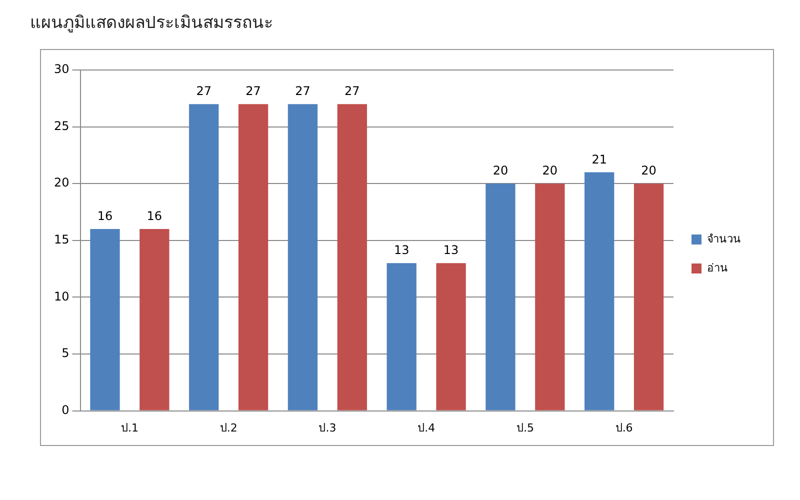  Describe the element at coordinates (427, 427) in the screenshot. I see `x-tick-label: ป.4` at that location.